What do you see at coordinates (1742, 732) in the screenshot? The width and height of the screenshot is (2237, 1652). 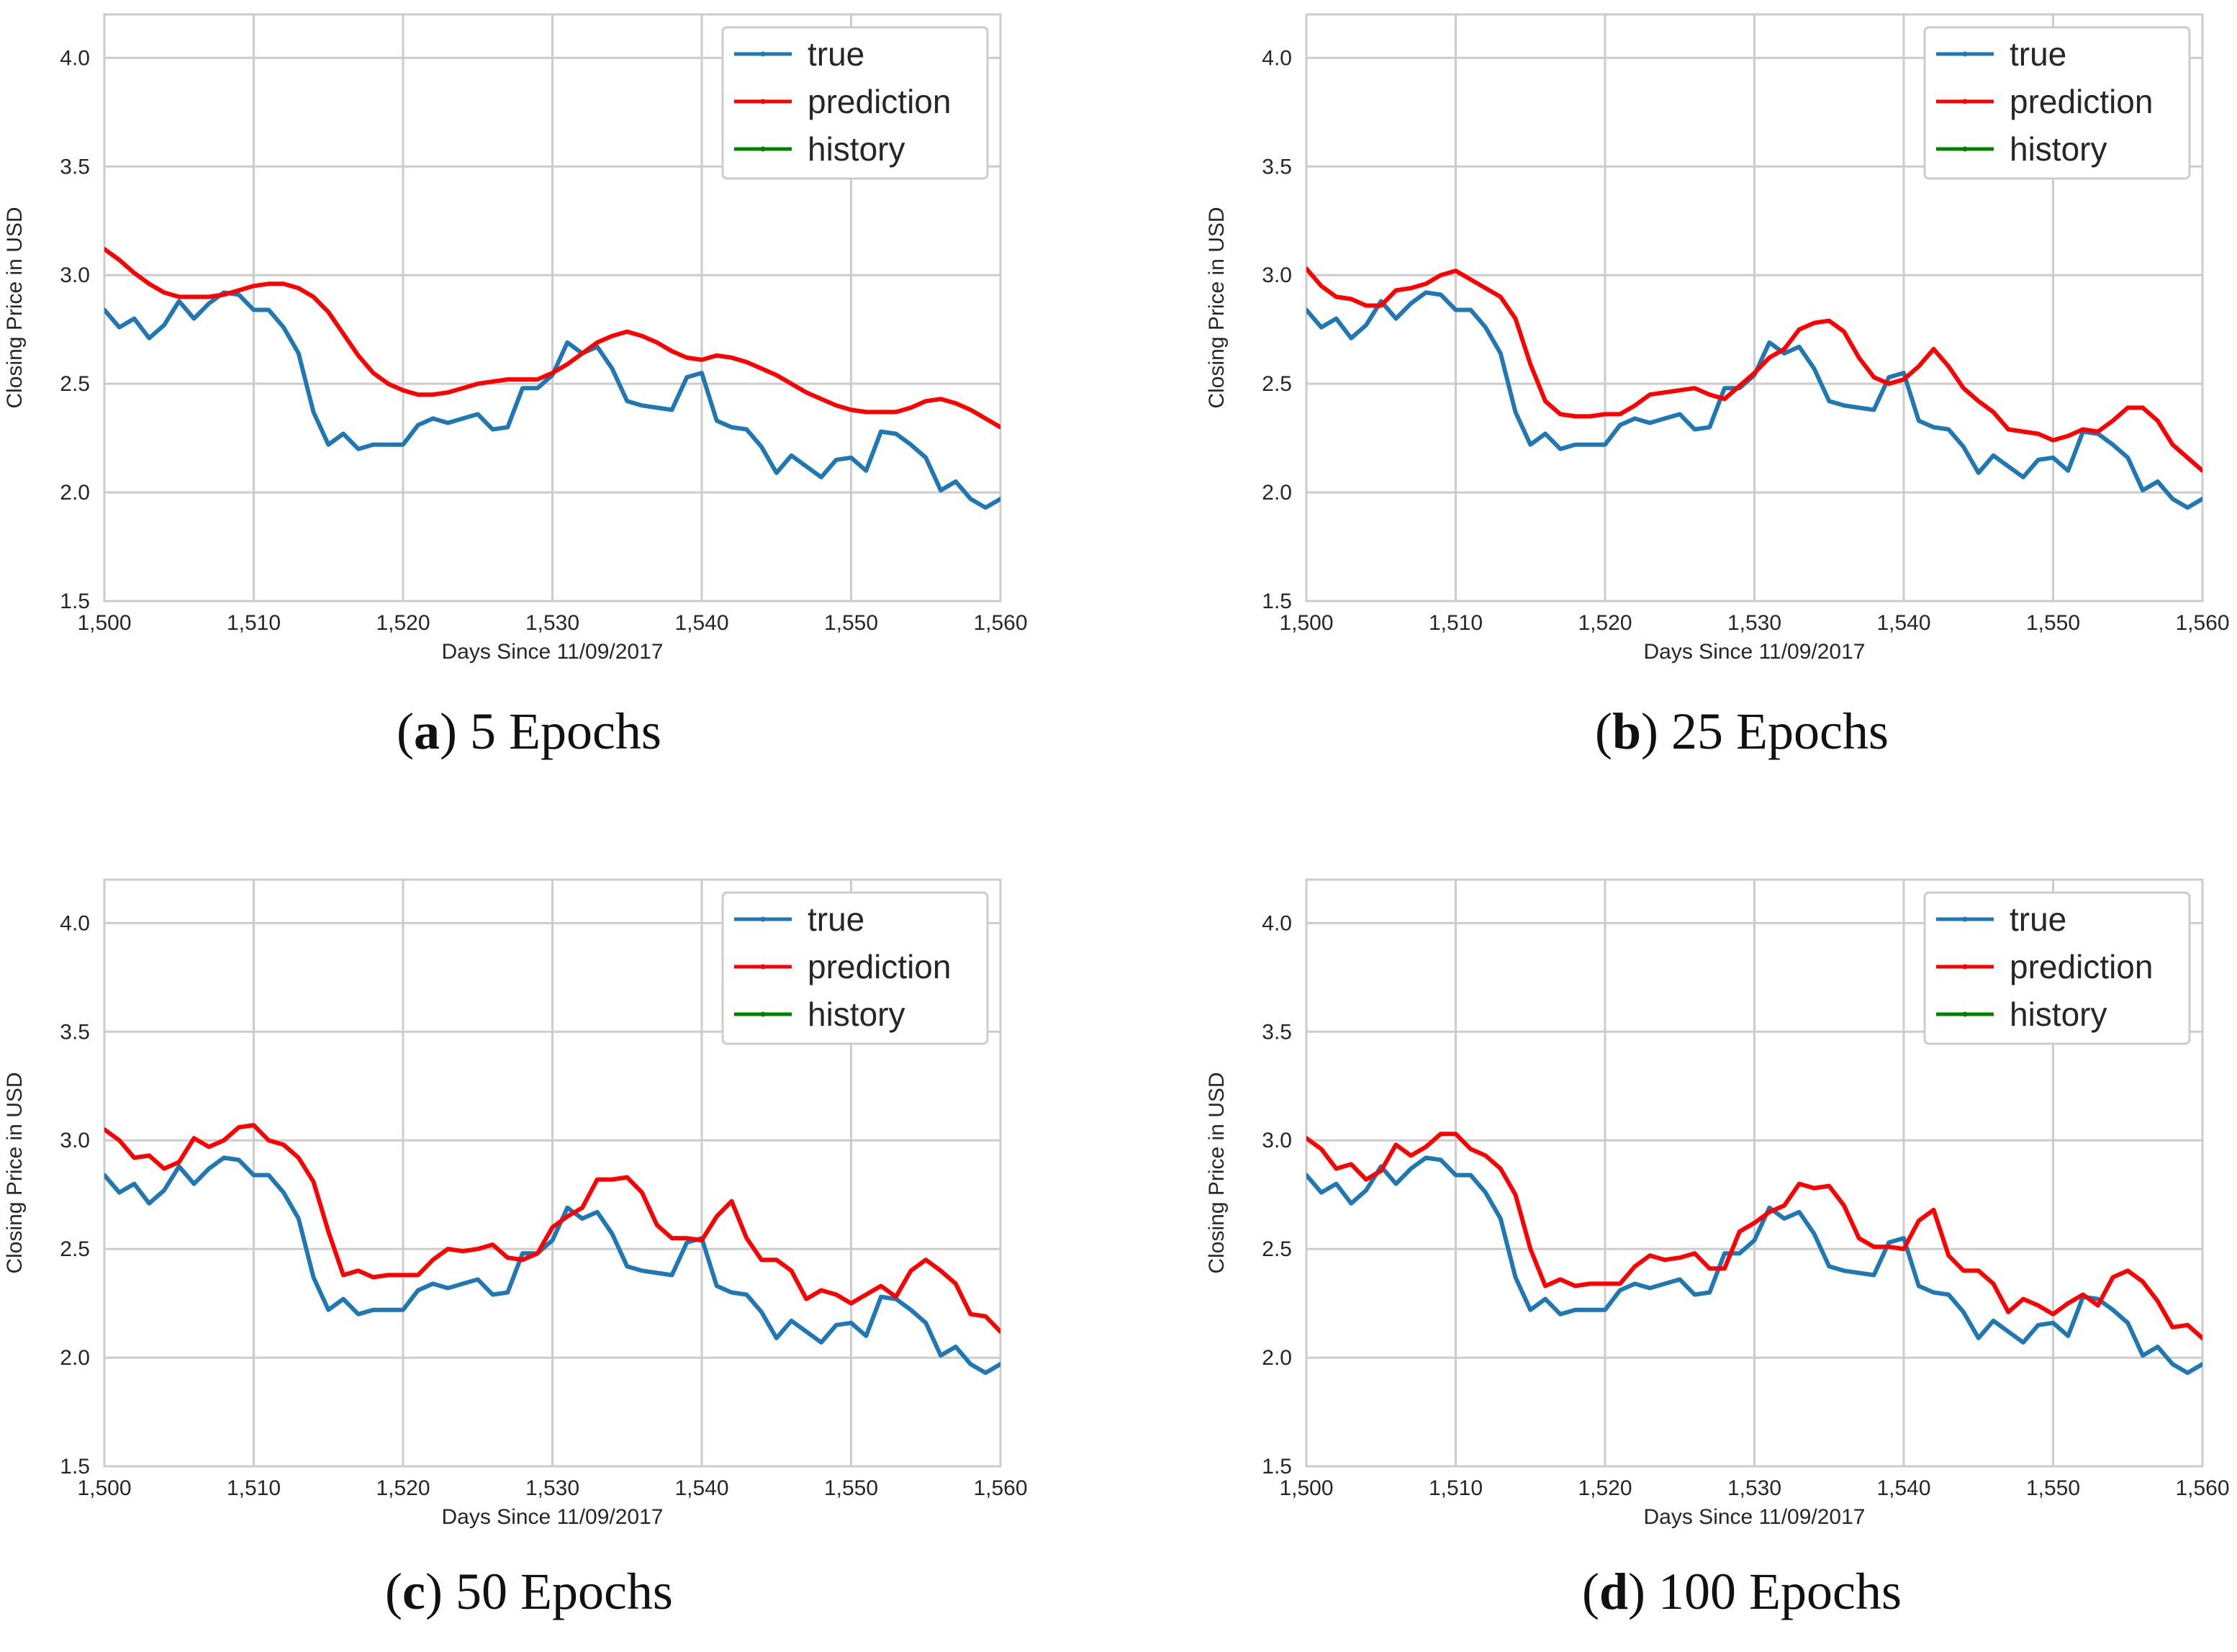 I see `subfigure-caption: (b) 25 Epochs` at bounding box center [1742, 732].